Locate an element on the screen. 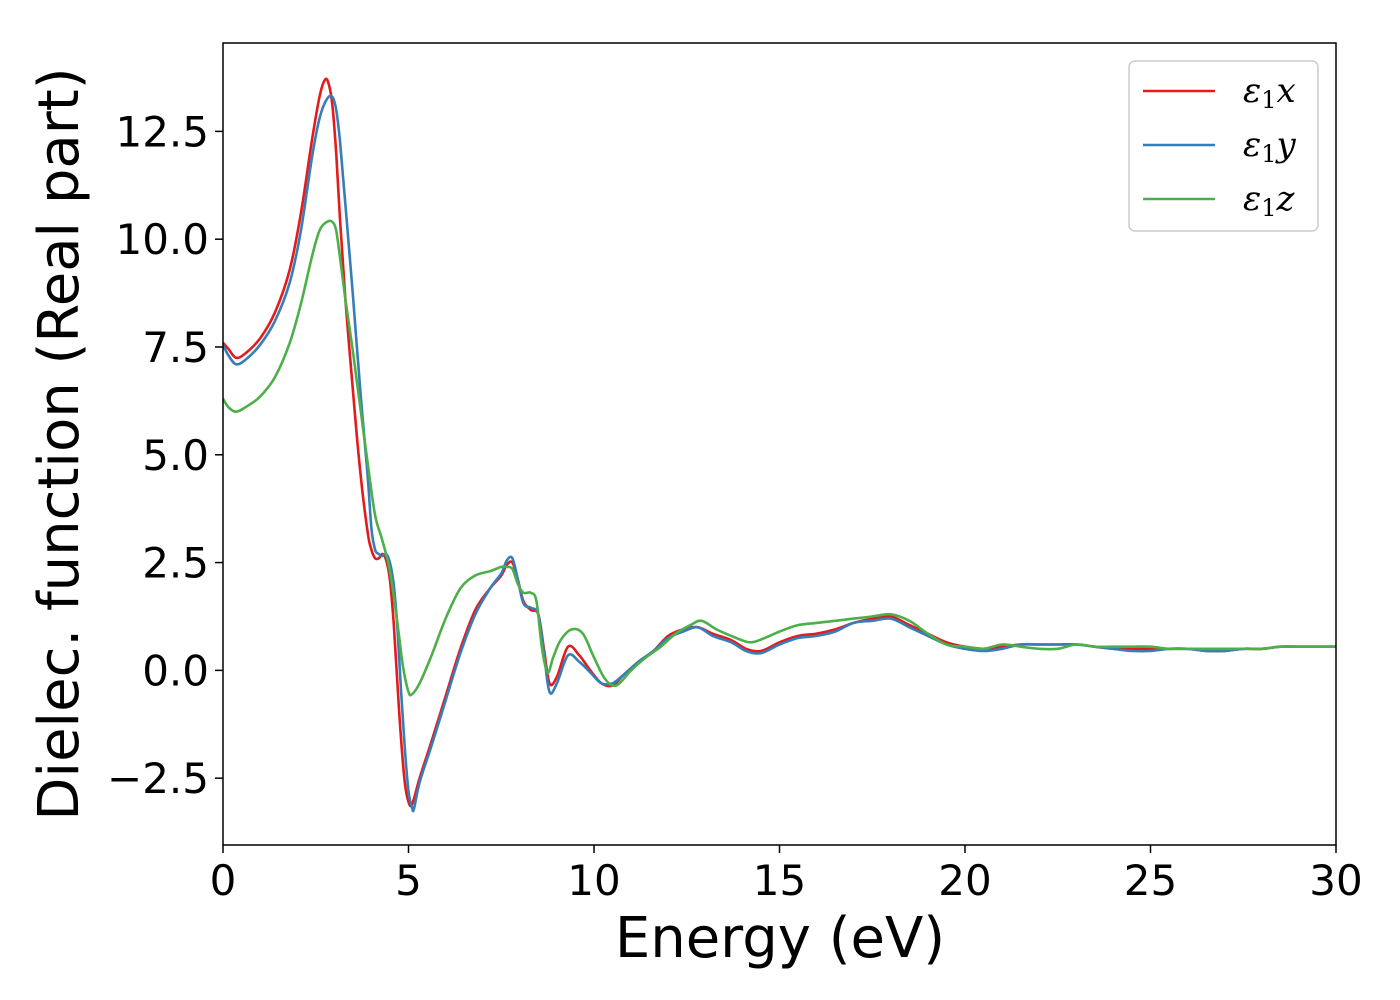  legend-label-y: ε1y is located at coordinates (1270, 146).